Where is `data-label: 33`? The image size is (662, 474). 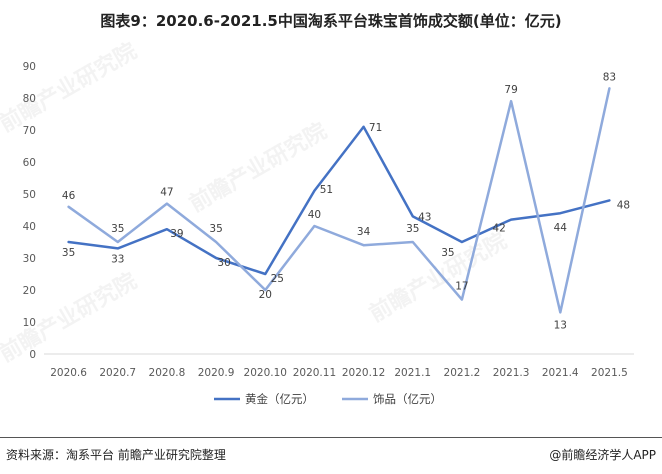
data-label: 33 is located at coordinates (117, 259).